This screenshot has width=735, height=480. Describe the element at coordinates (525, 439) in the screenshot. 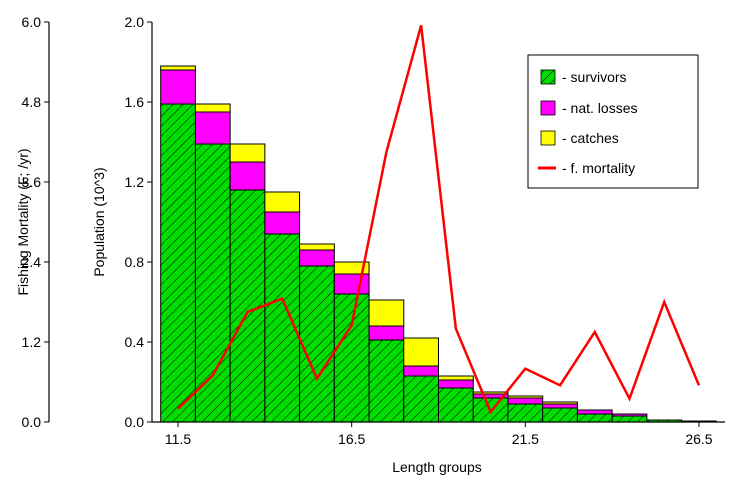

I see `x-tick-label-2: 21.5` at that location.